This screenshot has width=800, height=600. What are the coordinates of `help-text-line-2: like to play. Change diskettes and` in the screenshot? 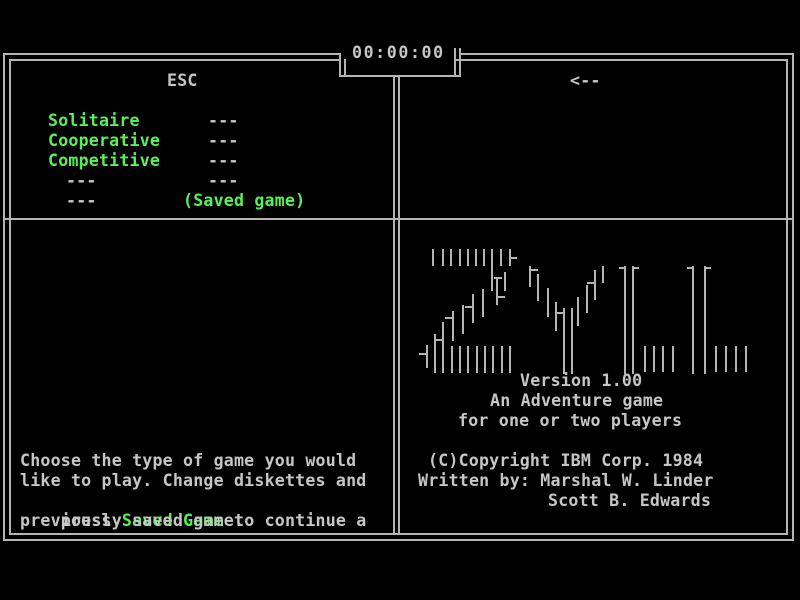 It's located at (193, 480).